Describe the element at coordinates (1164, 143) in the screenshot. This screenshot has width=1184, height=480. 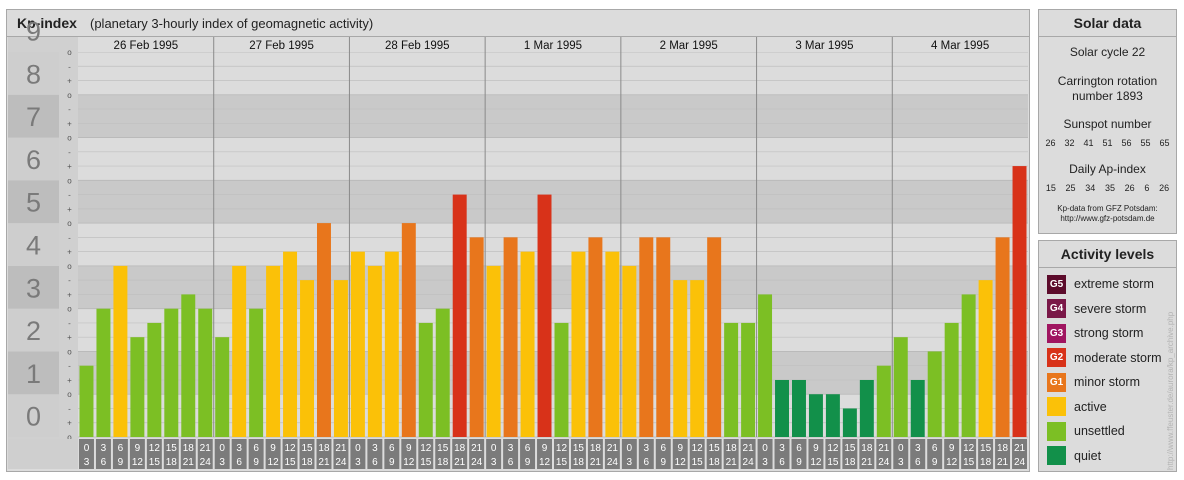
I see `sunspot-value: 65` at that location.